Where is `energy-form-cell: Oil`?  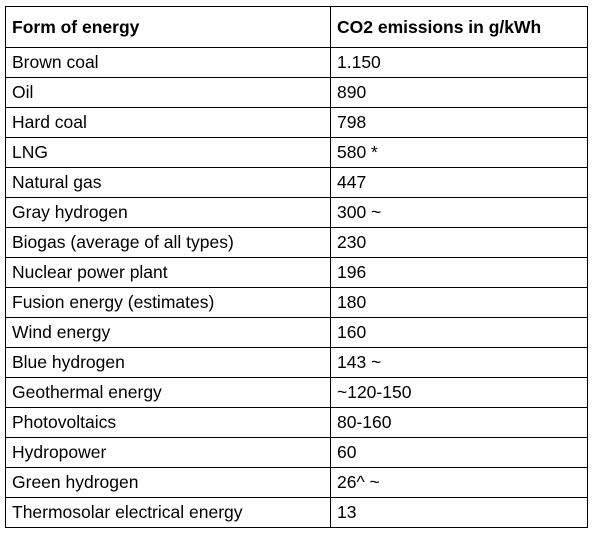 energy-form-cell: Oil is located at coordinates (168, 92).